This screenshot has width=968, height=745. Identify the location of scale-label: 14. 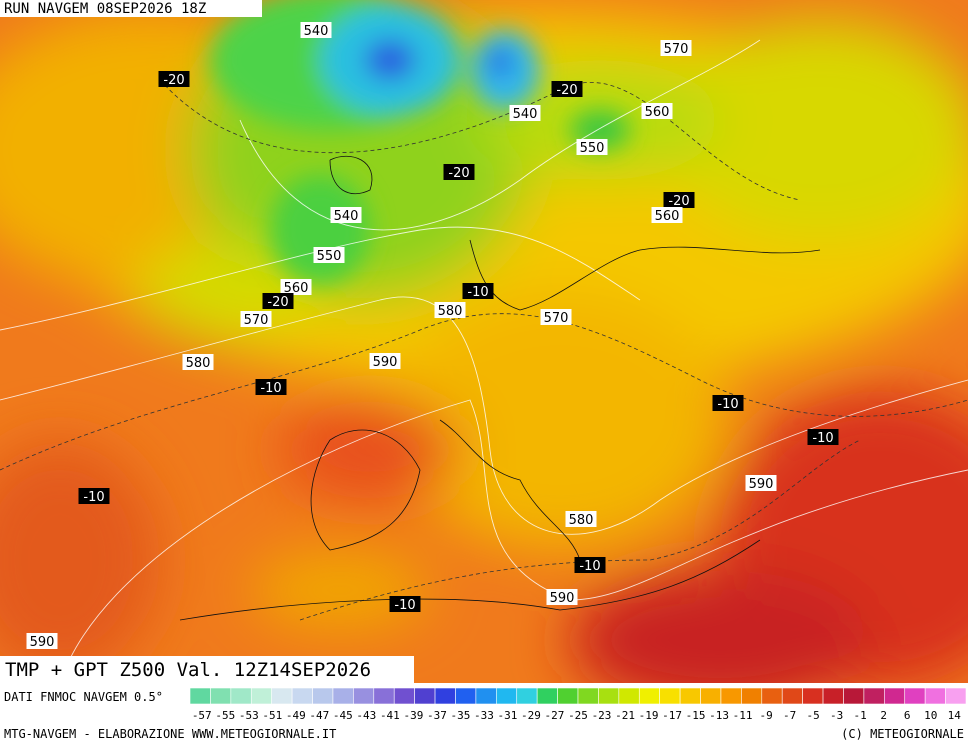
(955, 715).